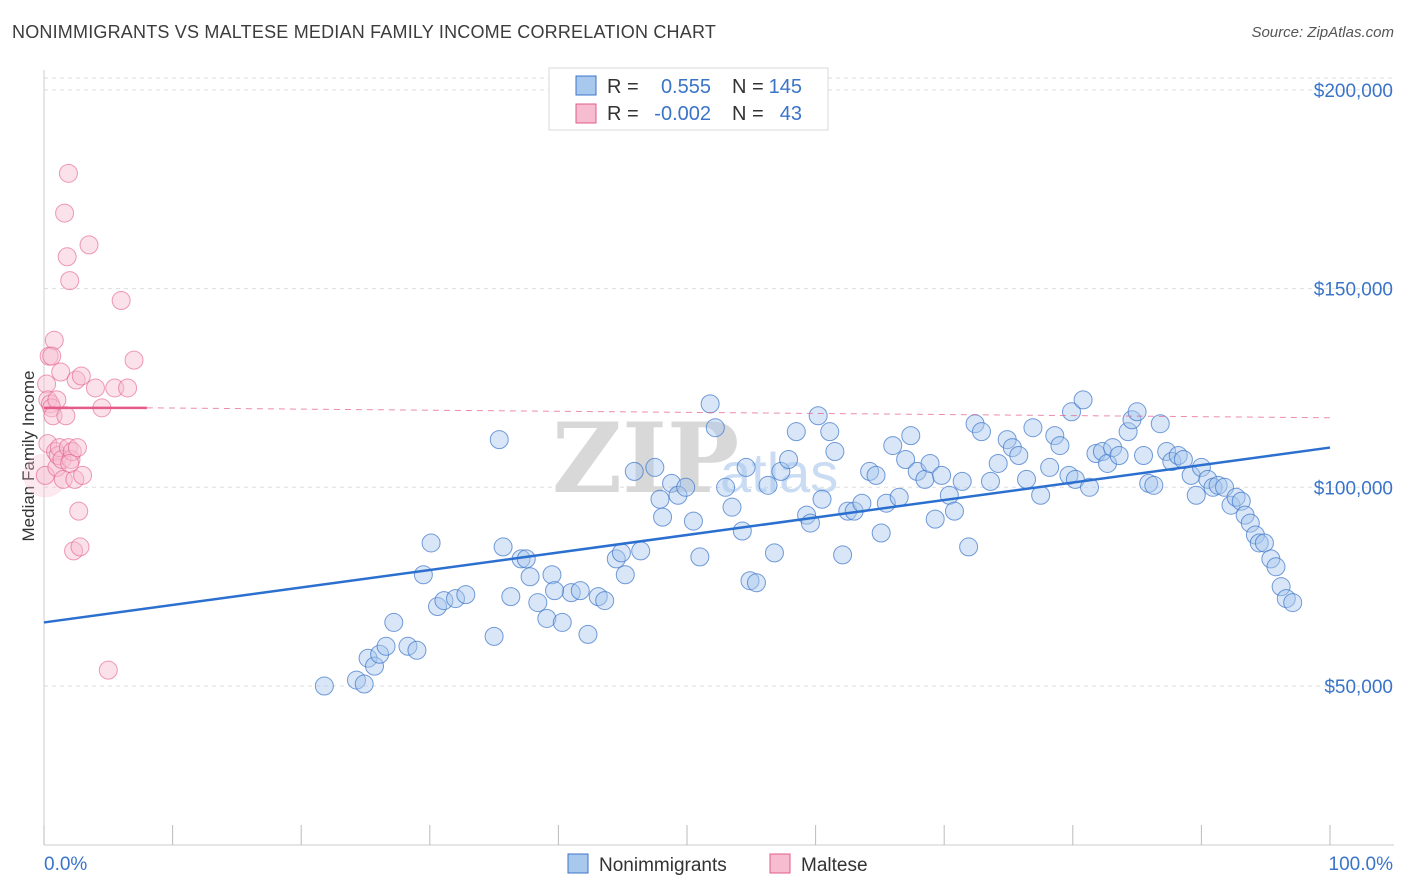 The height and width of the screenshot is (892, 1406). I want to click on legend-n-label-1: N =, so click(748, 87).